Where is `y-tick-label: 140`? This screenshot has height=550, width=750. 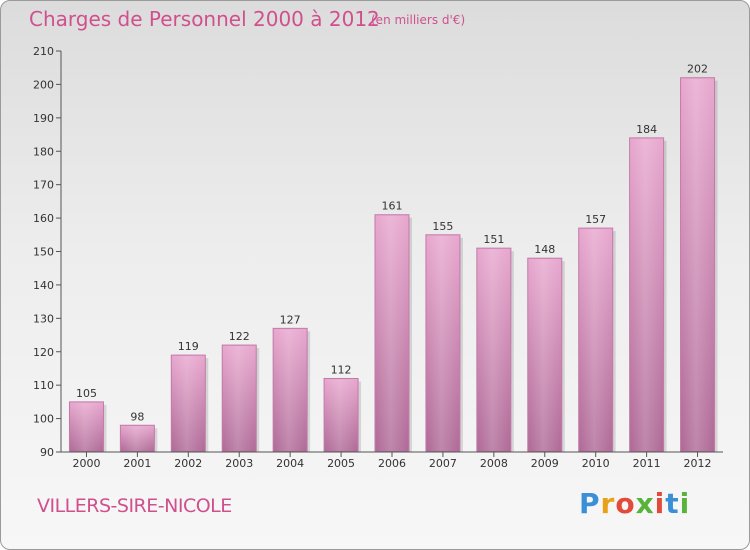
y-tick-label: 140 is located at coordinates (43, 285).